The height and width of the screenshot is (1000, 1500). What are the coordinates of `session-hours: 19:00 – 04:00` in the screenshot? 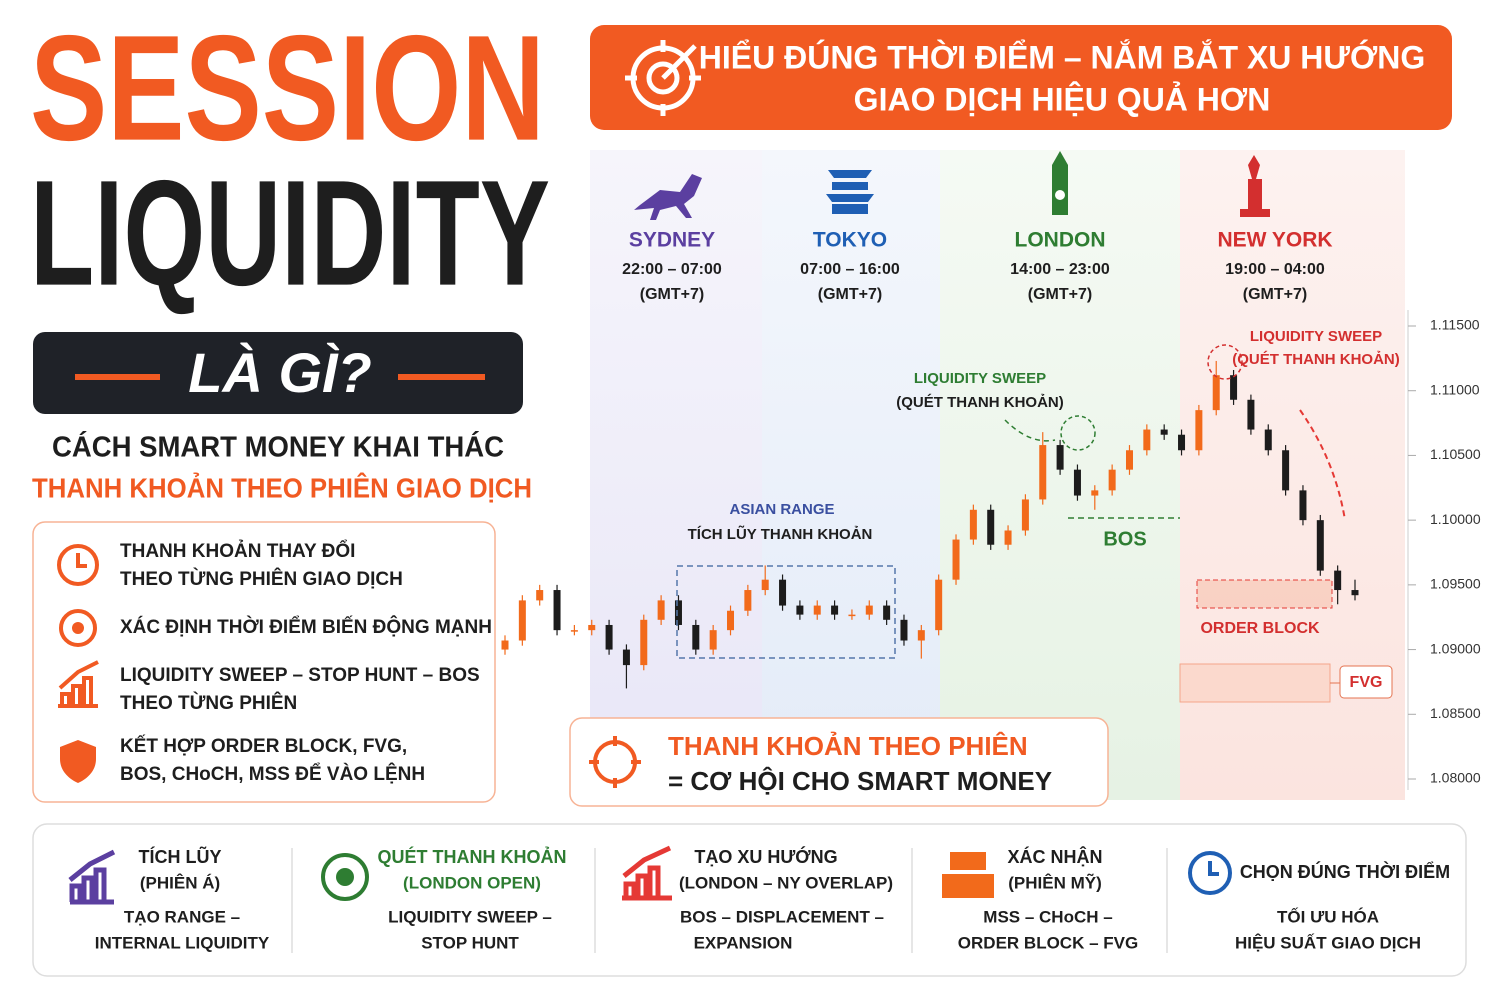 It's located at (1275, 269).